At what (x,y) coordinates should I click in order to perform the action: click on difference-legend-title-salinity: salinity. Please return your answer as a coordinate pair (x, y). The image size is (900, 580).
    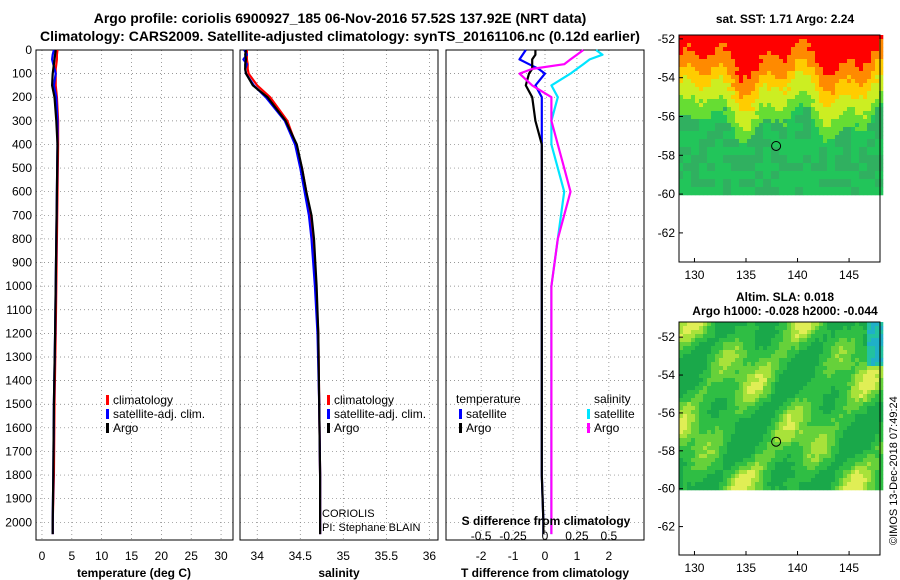
    Looking at the image, I should click on (612, 399).